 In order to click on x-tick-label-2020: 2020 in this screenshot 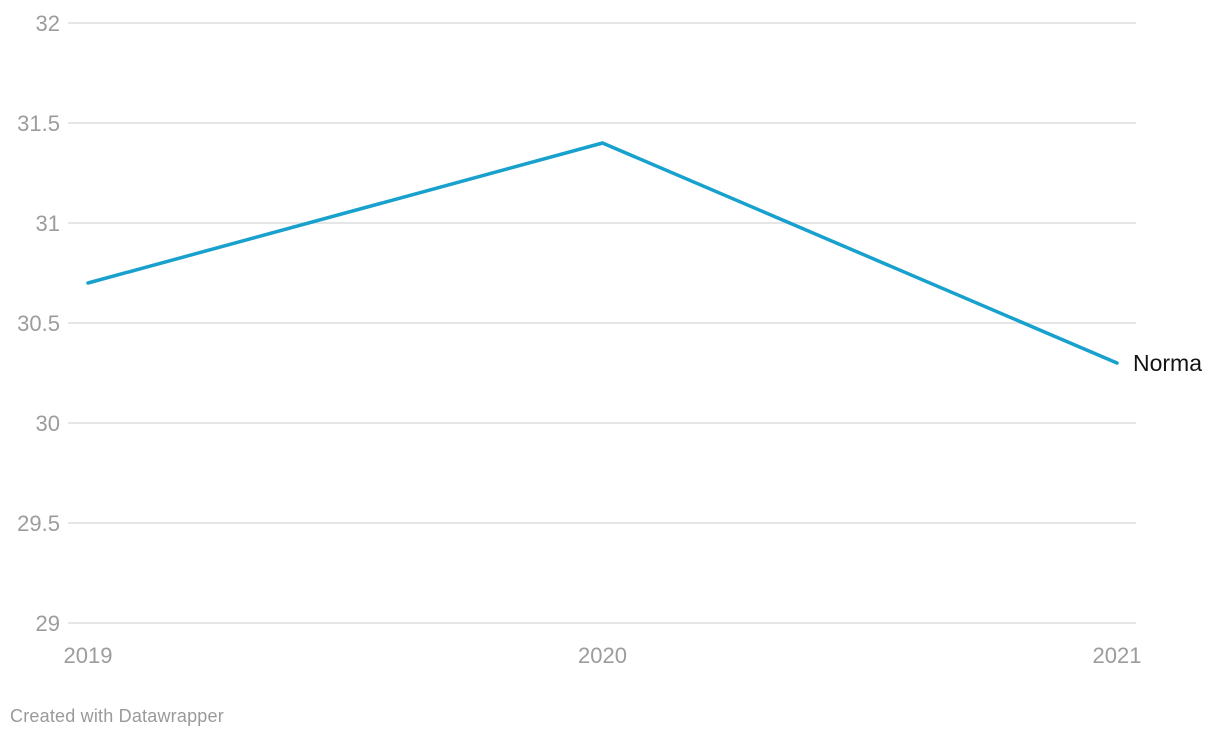, I will do `click(602, 655)`.